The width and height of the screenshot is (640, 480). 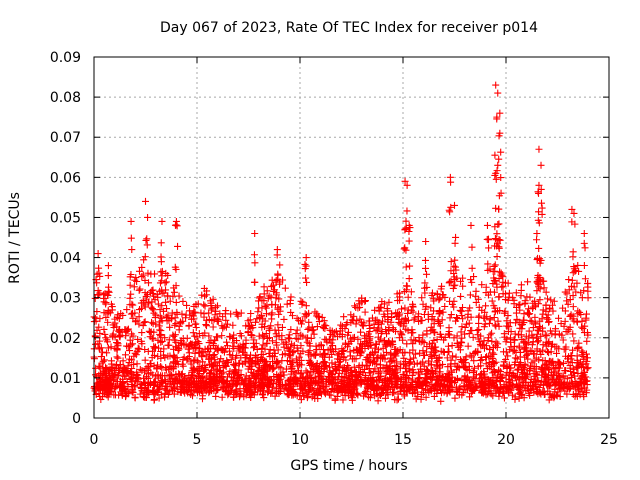 What do you see at coordinates (65, 238) in the screenshot?
I see `y-tick-labels: 0 0.01 0.02 0.03 0.04 0.05 0.06 0.07 0.08 0.09` at bounding box center [65, 238].